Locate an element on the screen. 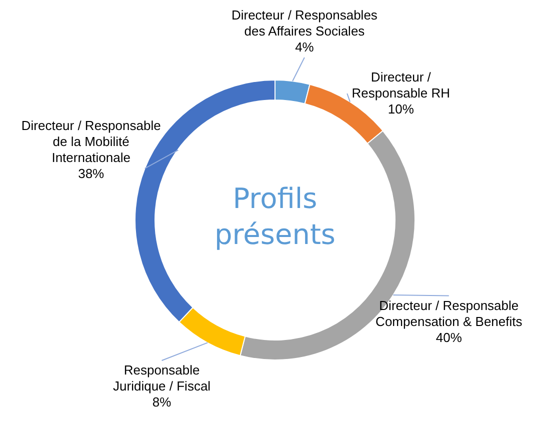 The height and width of the screenshot is (426, 540). slice-label: Directeur / Responsable Compensation & Benefits is located at coordinates (449, 313).